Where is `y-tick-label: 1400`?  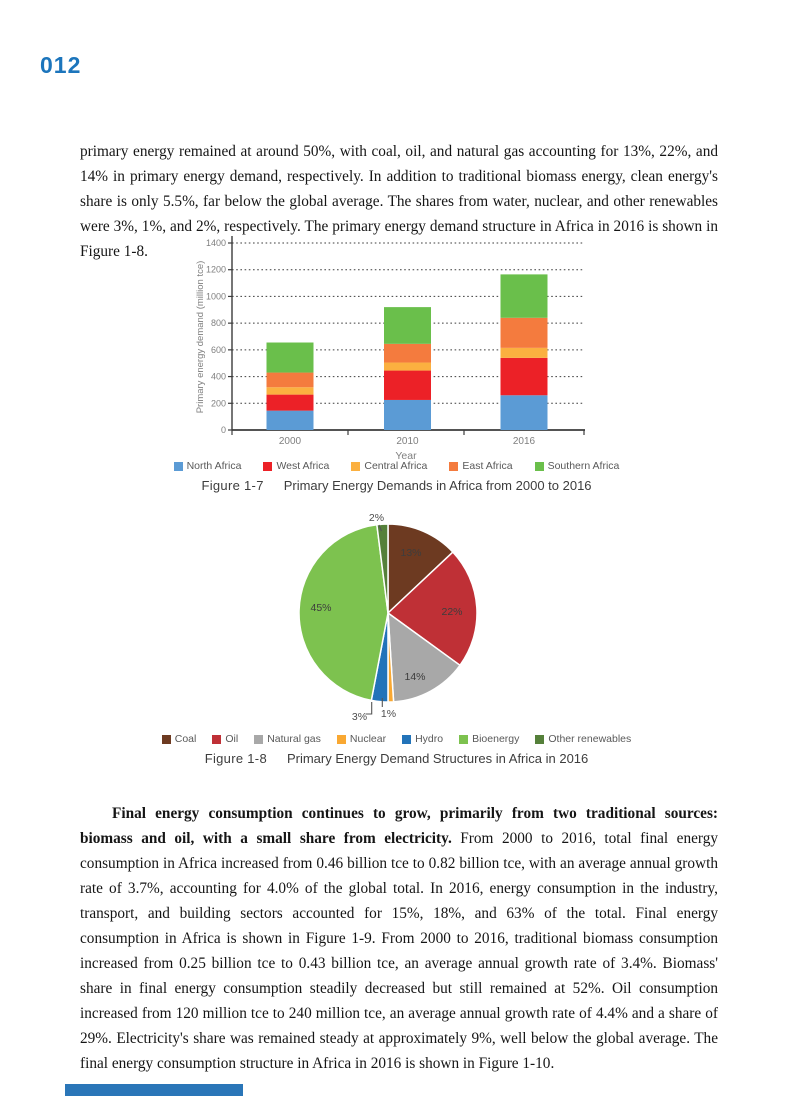
y-tick-label: 1400 is located at coordinates (216, 243).